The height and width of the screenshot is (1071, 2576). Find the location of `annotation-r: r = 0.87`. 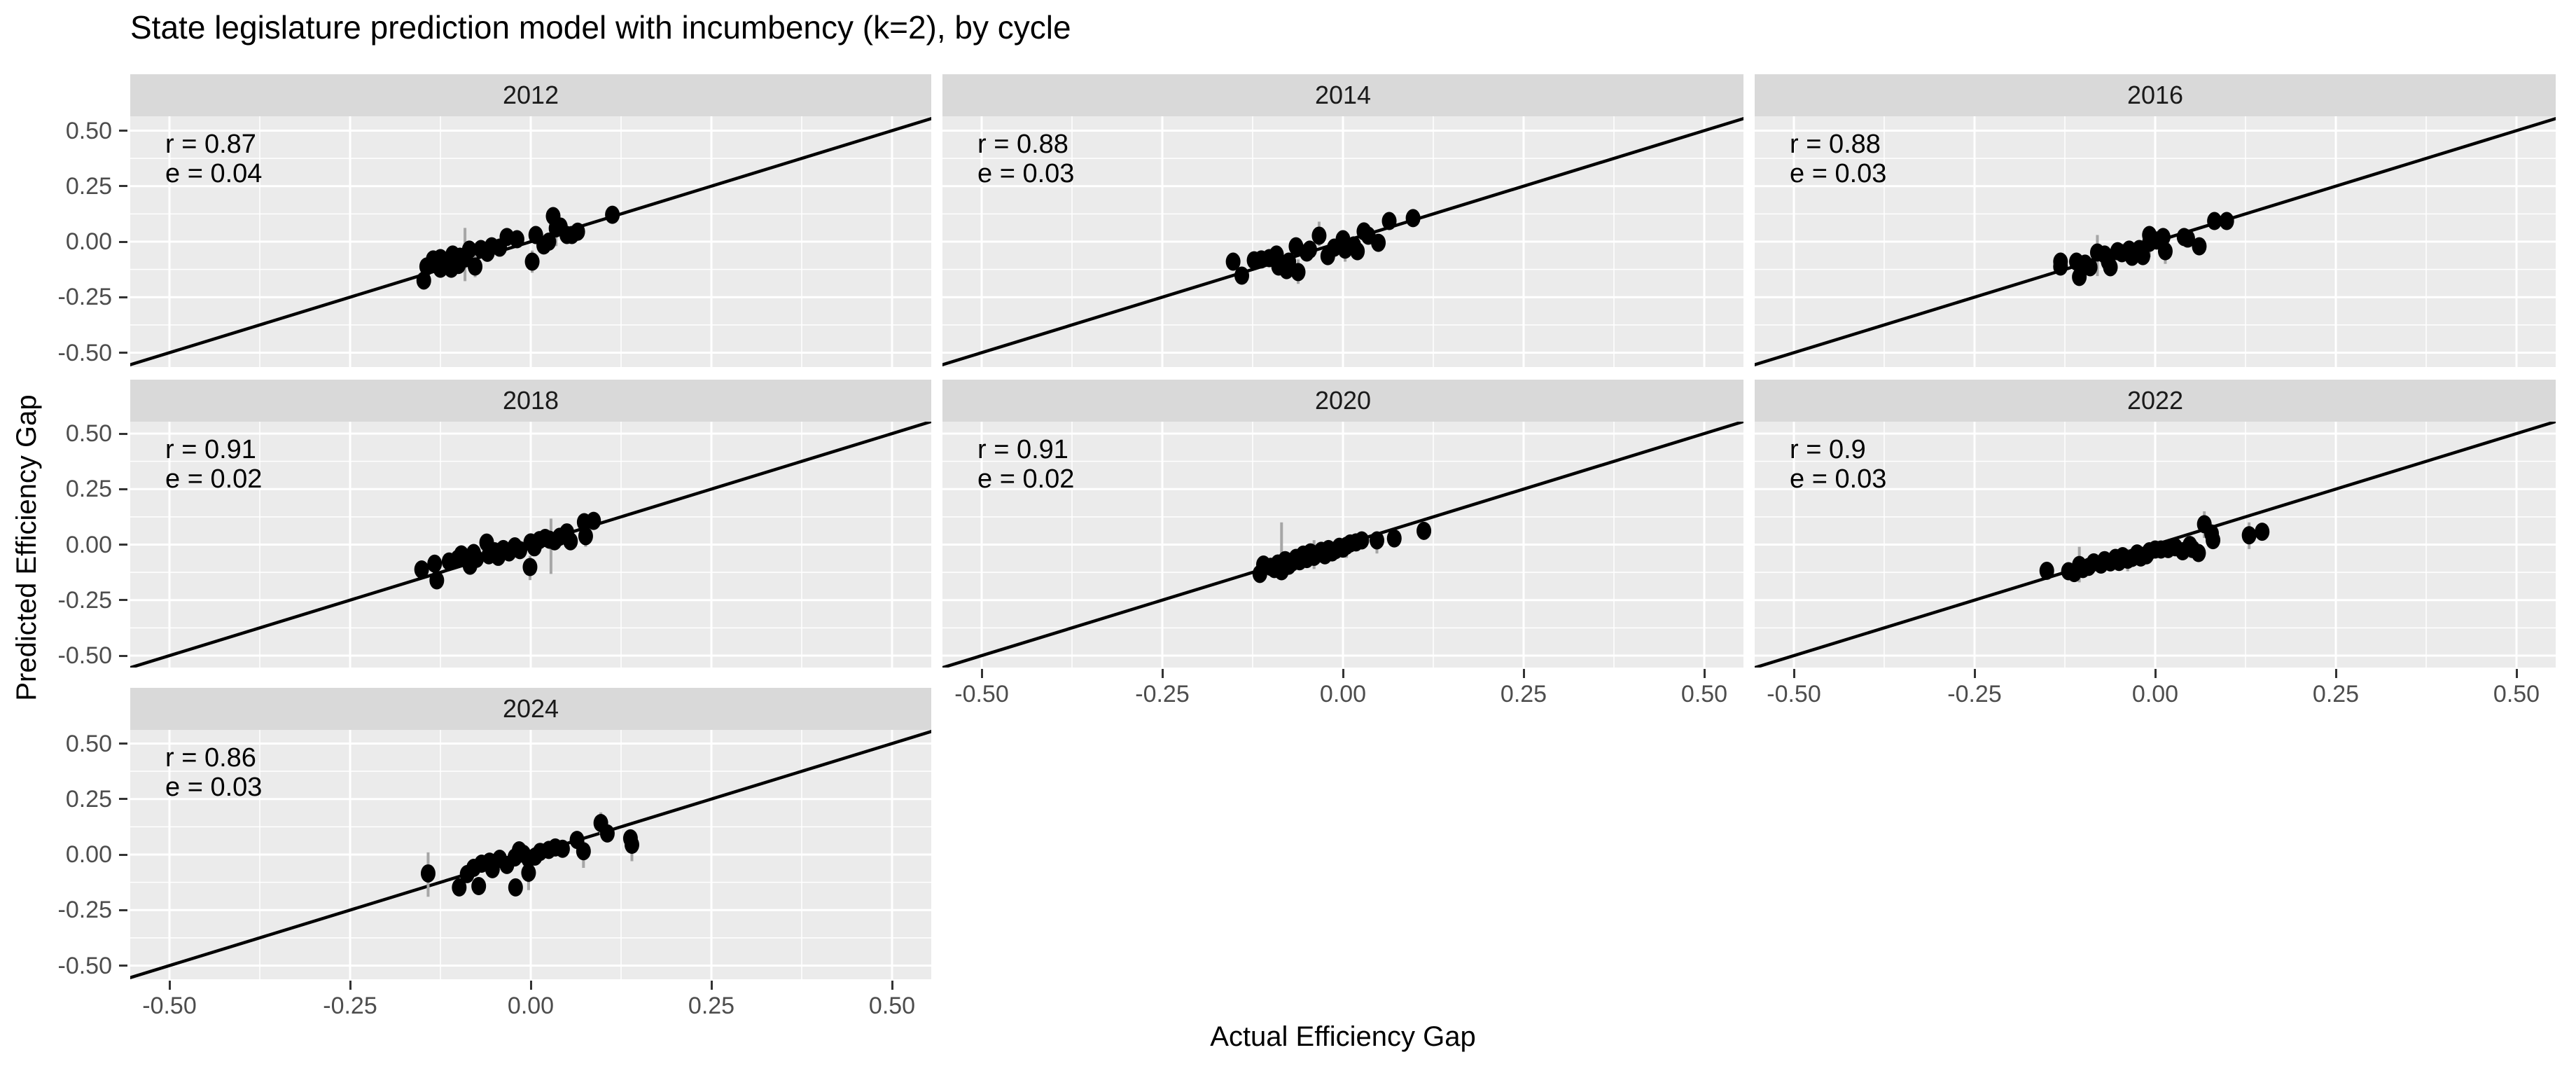

annotation-r: r = 0.87 is located at coordinates (210, 145).